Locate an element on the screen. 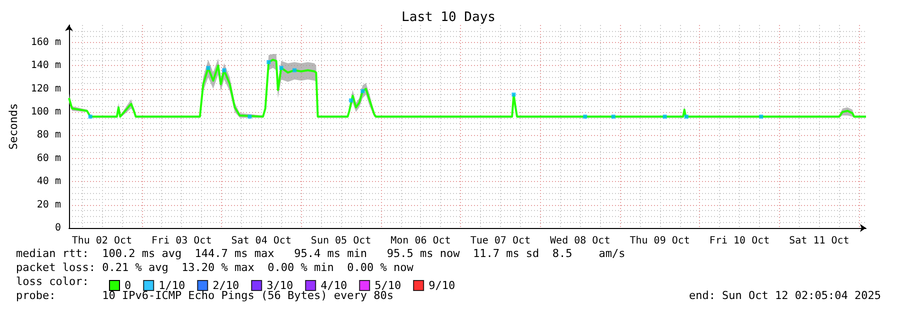 This screenshot has height=310, width=897. y-tick-label: 60 m is located at coordinates (48, 158).